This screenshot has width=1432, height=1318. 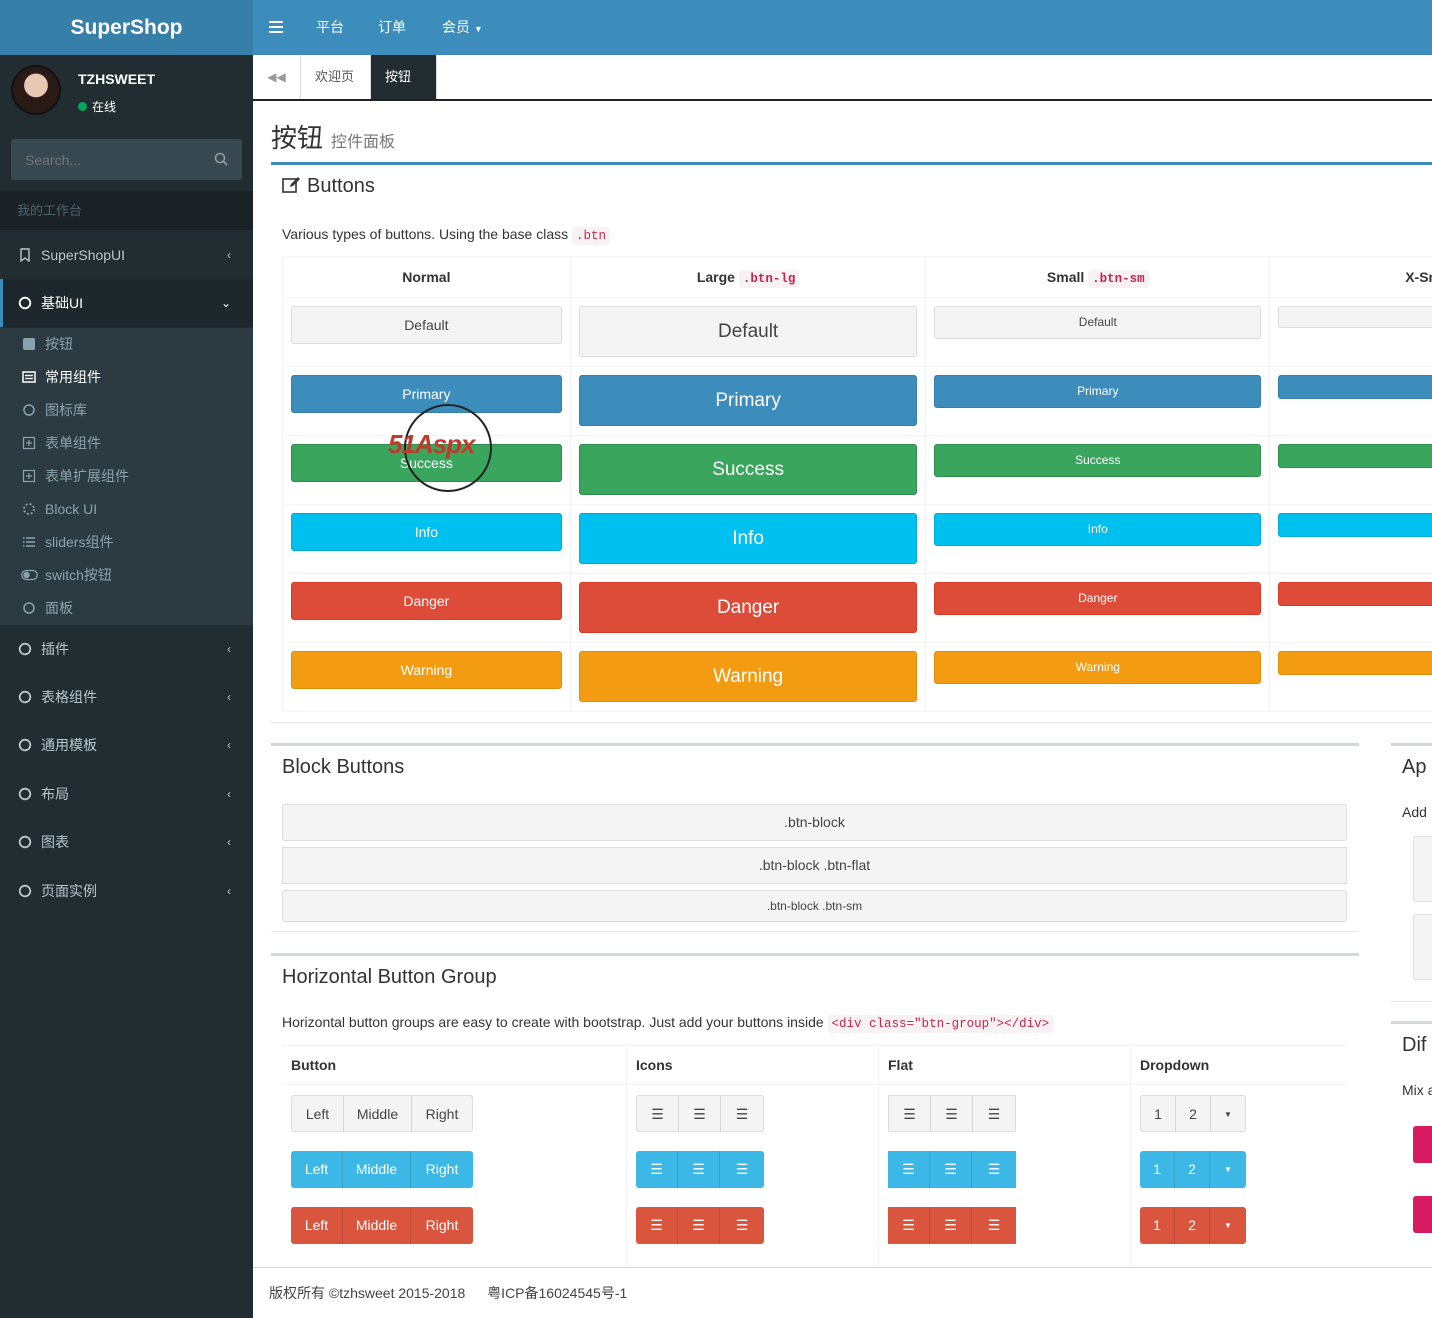 I want to click on danger-button-xs, so click(x=1355, y=594).